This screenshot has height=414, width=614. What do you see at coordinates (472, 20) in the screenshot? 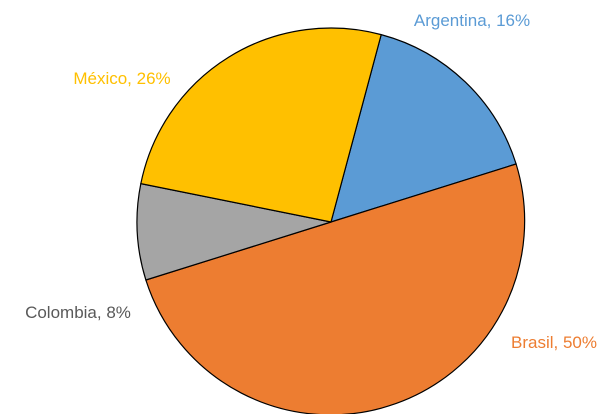
I see `slice-label-argentina: Argentina, 16%` at bounding box center [472, 20].